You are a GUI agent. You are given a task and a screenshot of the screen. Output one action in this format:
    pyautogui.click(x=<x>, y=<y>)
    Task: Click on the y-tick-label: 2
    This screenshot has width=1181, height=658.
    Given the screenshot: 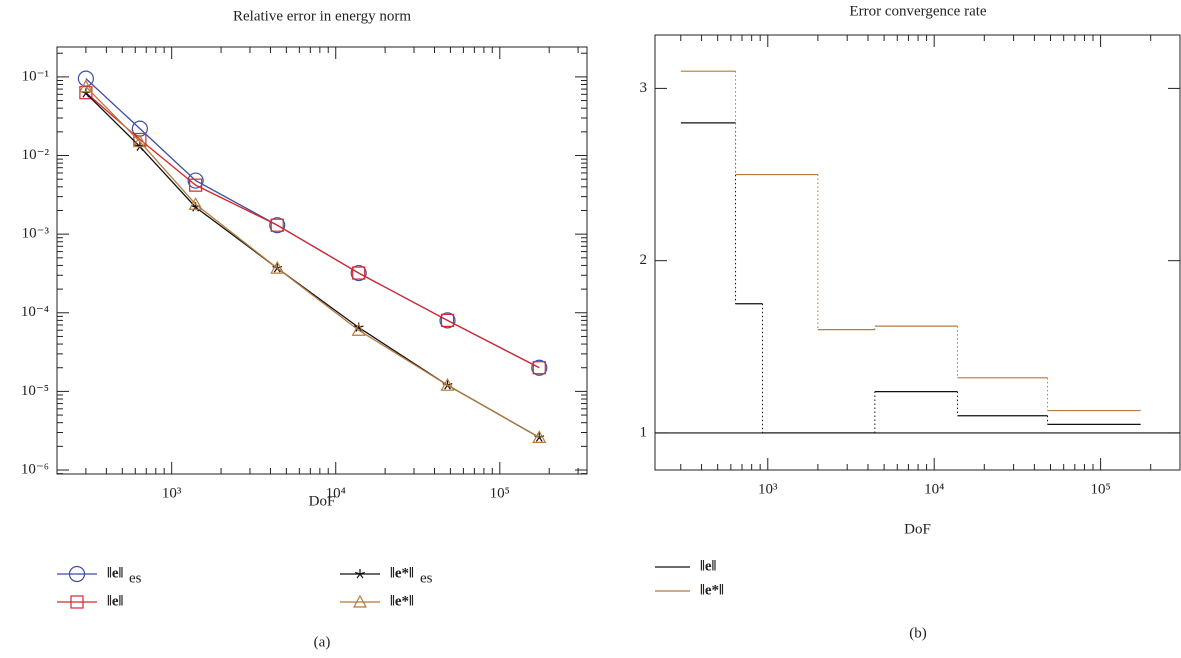 What is the action you would take?
    pyautogui.click(x=644, y=260)
    